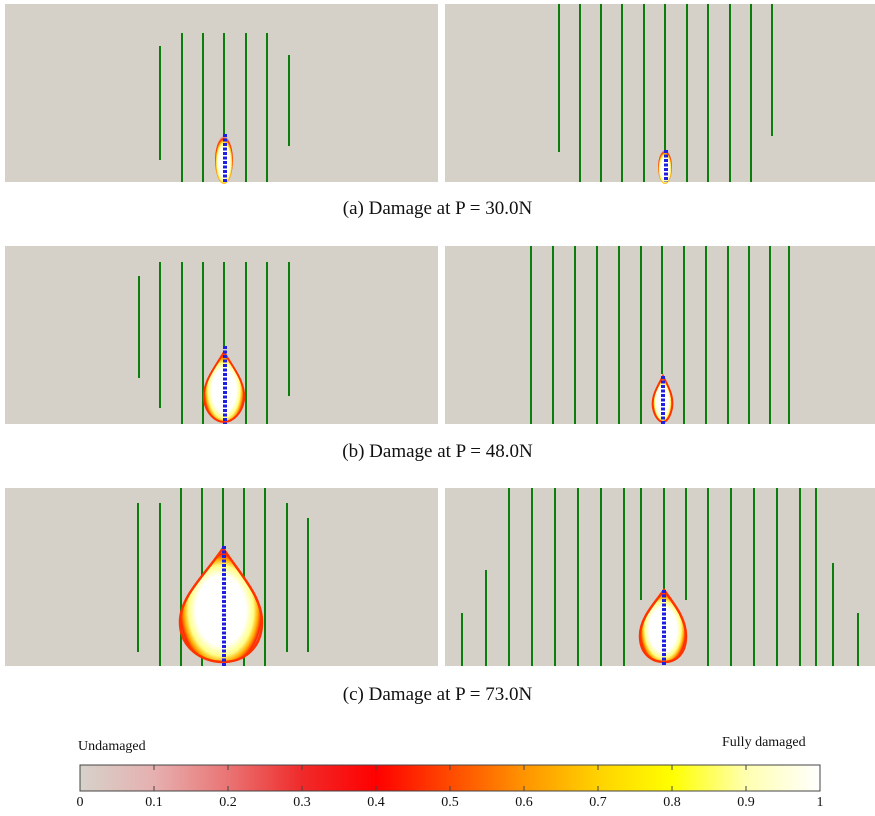 The width and height of the screenshot is (875, 816). Describe the element at coordinates (214, 343) in the screenshot. I see `fibers-b-left` at that location.